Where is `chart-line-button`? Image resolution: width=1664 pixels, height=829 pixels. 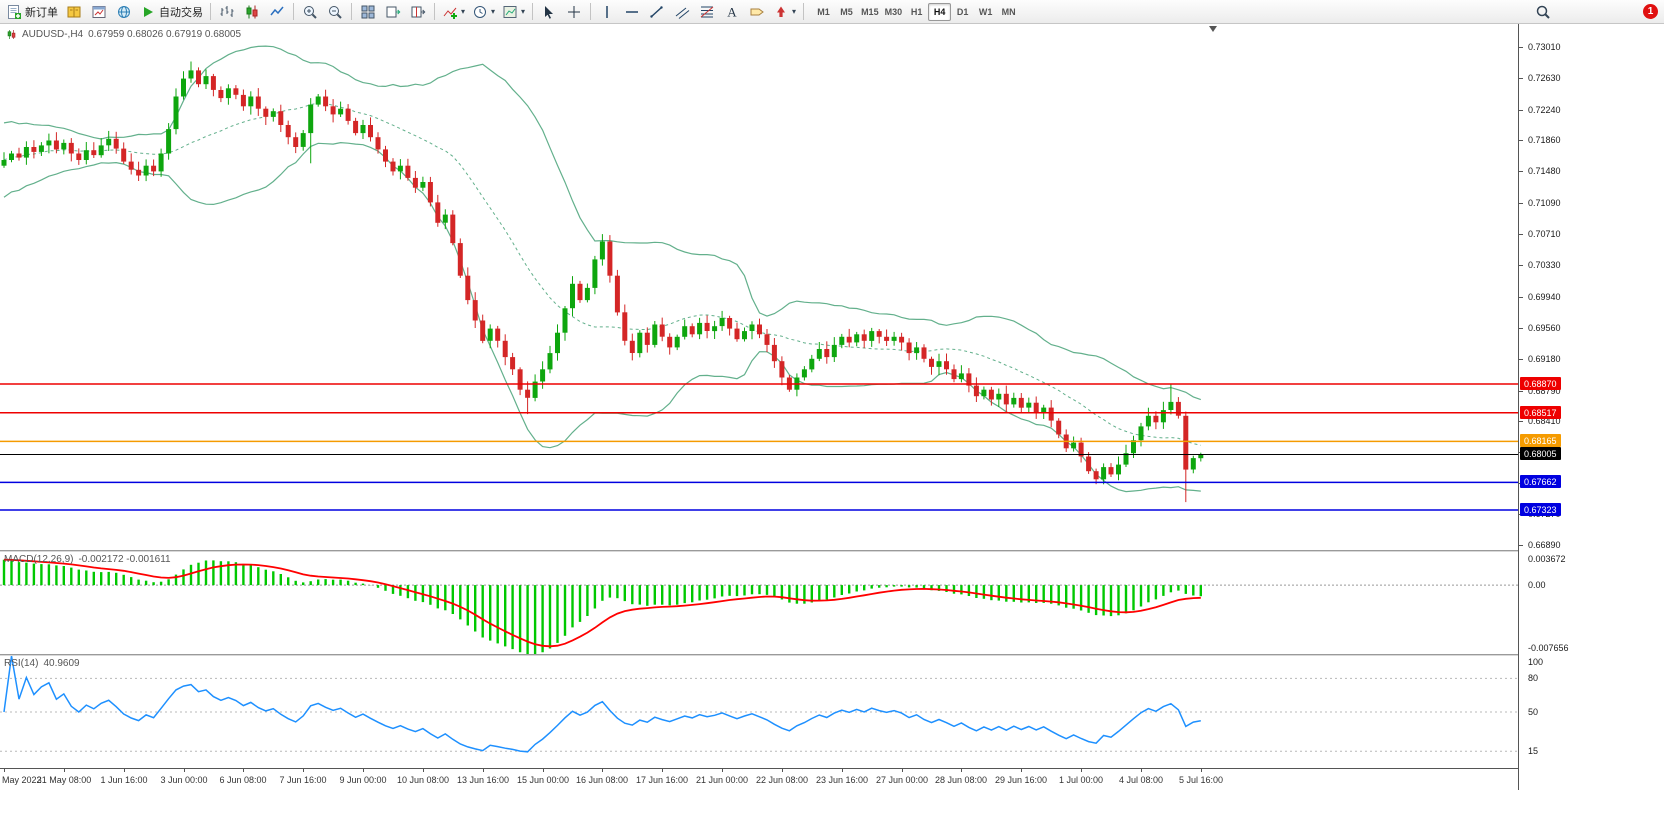 chart-line-button is located at coordinates (277, 11).